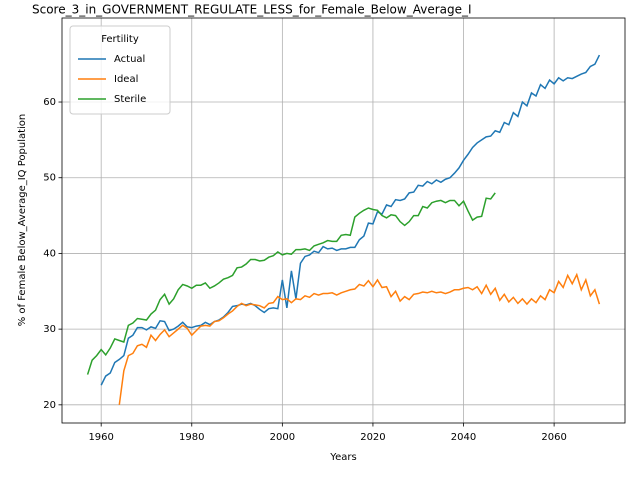  Describe the element at coordinates (100, 437) in the screenshot. I see `x-tick-label: 1960` at that location.